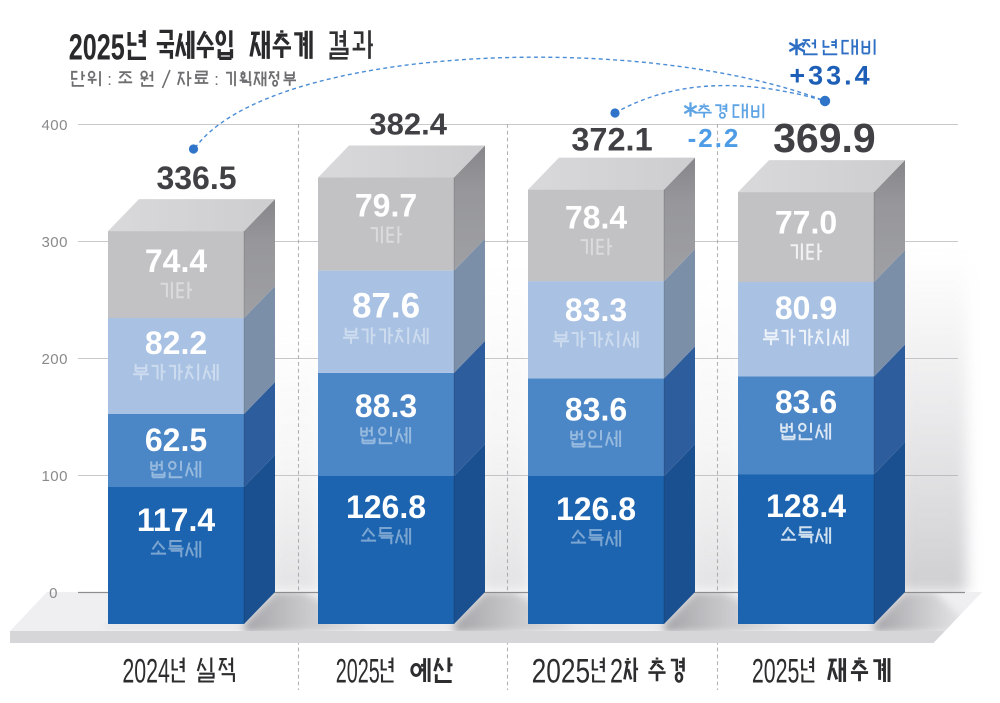 This screenshot has height=703, width=1000. What do you see at coordinates (596, 310) in the screenshot?
I see `svg-text: 83.3` at bounding box center [596, 310].